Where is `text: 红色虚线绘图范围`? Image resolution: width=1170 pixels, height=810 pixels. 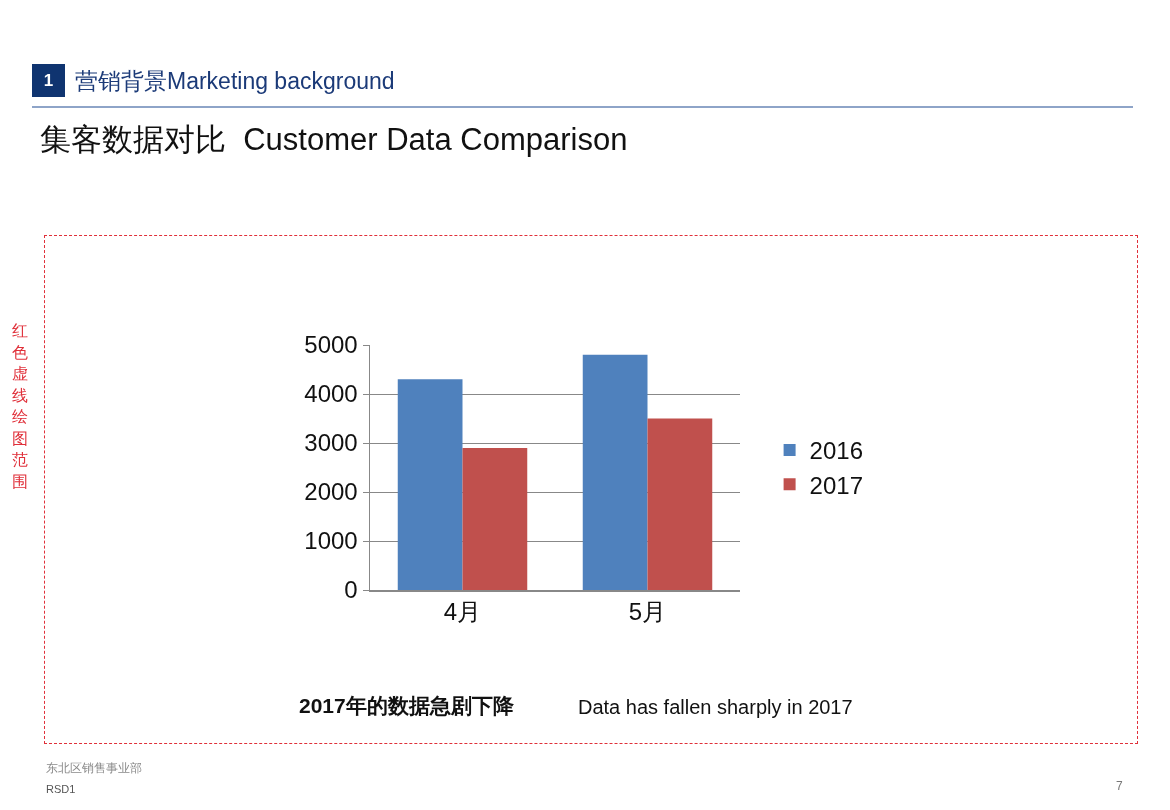
text: 红色虚线绘图范围 is located at coordinates (20, 406).